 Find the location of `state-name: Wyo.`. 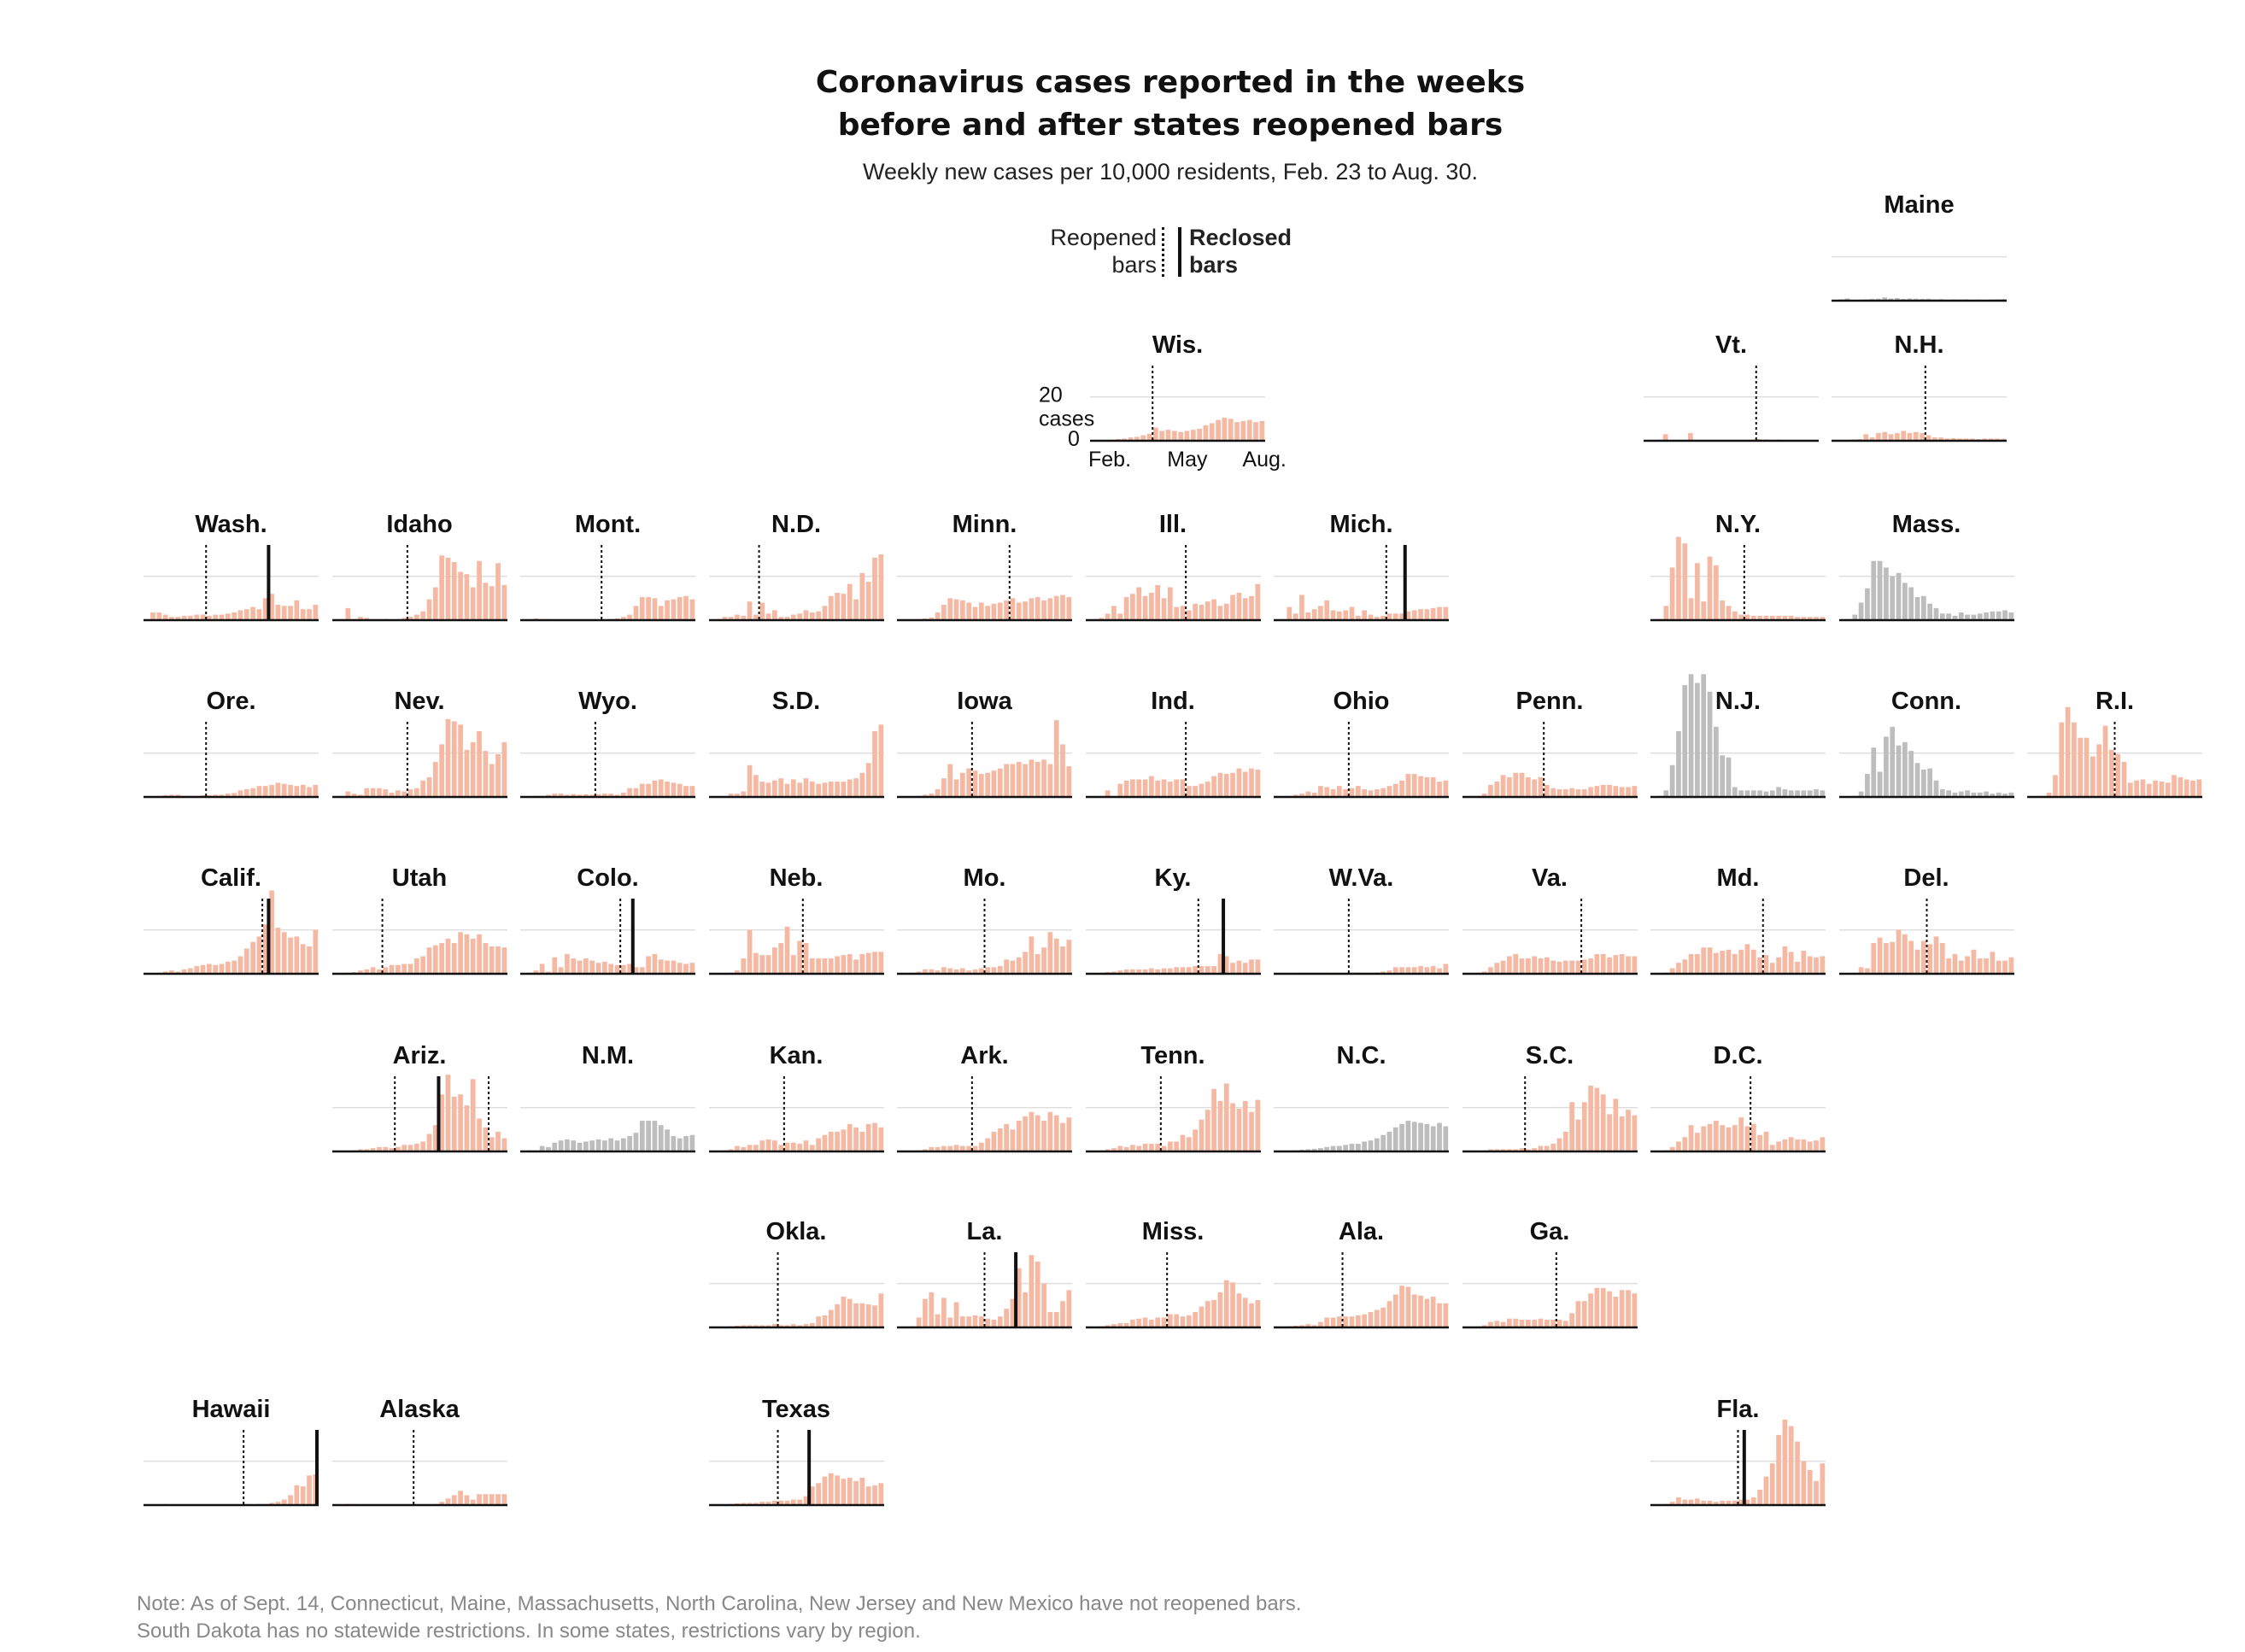

state-name: Wyo. is located at coordinates (607, 701).